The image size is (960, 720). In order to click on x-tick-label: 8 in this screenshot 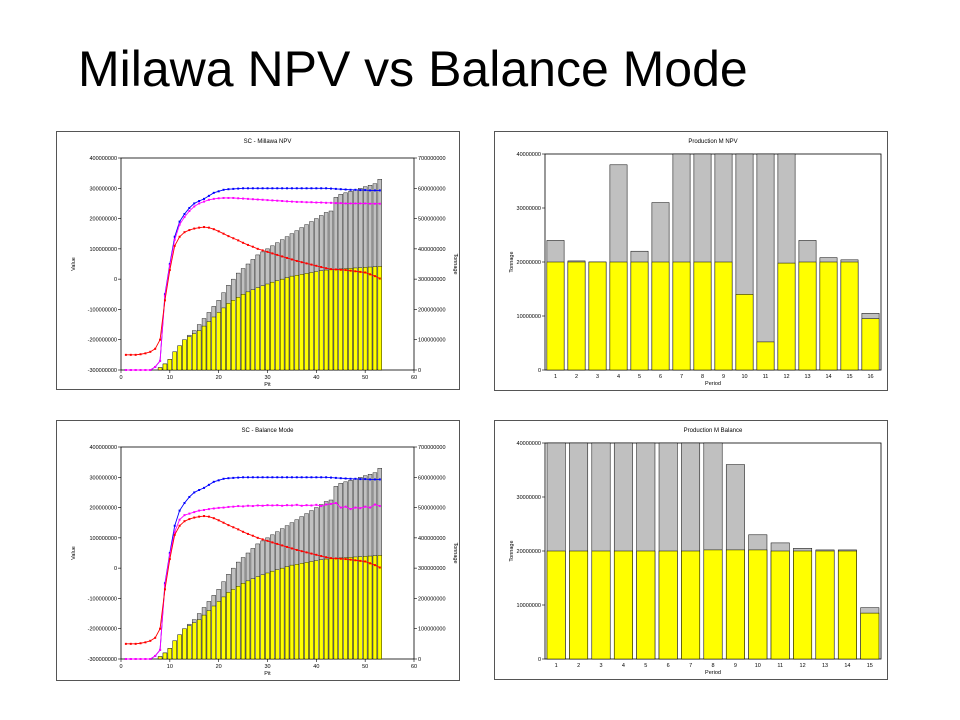, I will do `click(712, 666)`.